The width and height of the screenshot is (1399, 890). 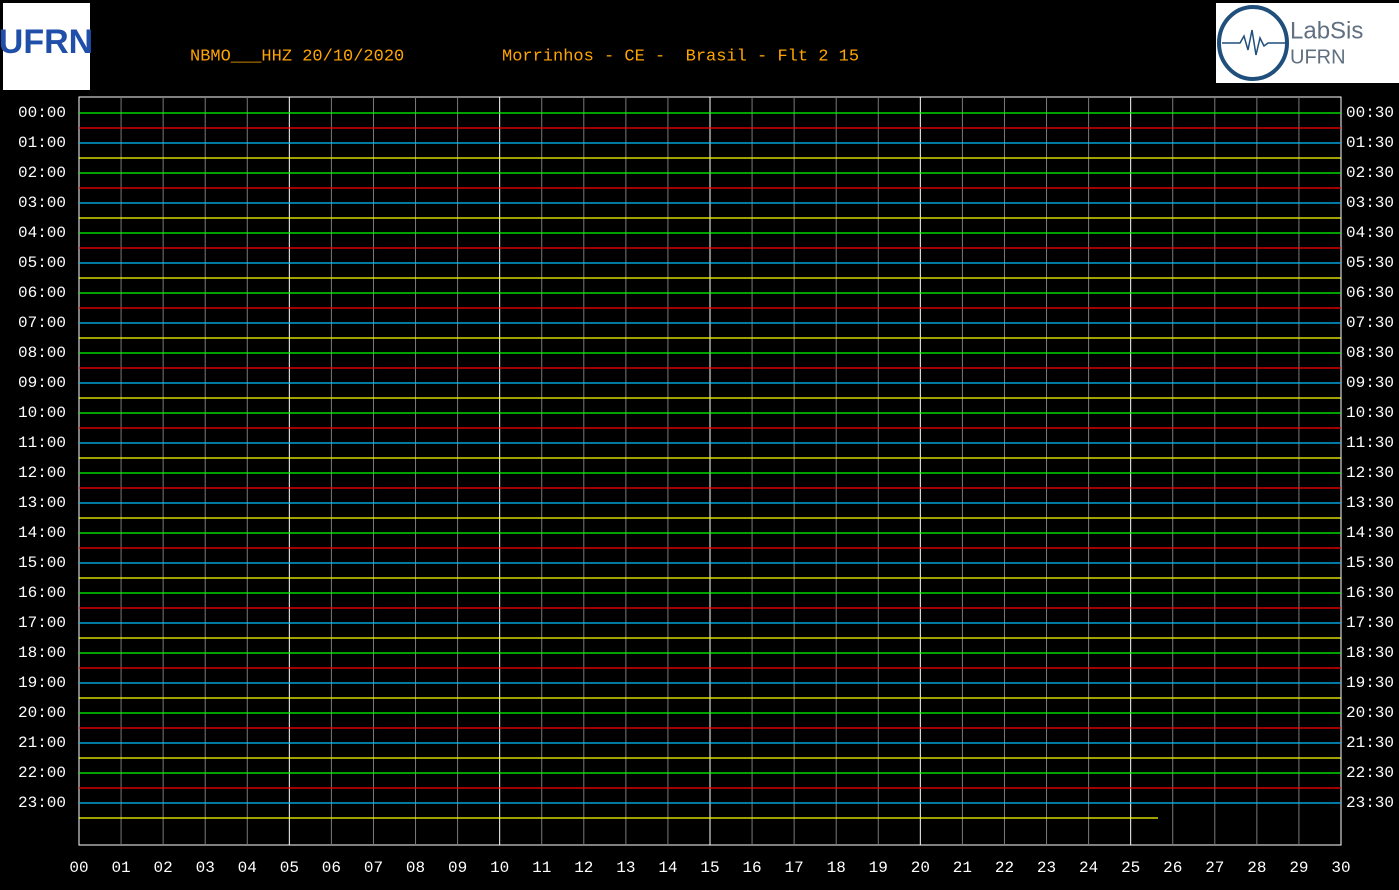 What do you see at coordinates (1370, 203) in the screenshot?
I see `row-label-right: 03:30` at bounding box center [1370, 203].